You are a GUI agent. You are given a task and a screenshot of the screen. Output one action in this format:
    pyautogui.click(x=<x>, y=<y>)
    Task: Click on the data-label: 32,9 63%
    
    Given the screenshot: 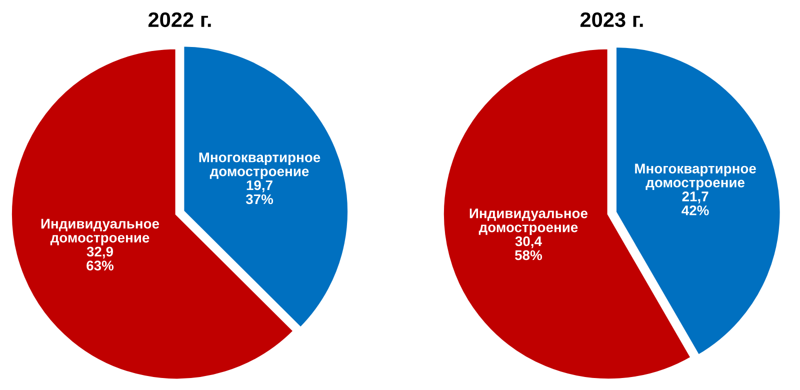 What is the action you would take?
    pyautogui.click(x=100, y=258)
    